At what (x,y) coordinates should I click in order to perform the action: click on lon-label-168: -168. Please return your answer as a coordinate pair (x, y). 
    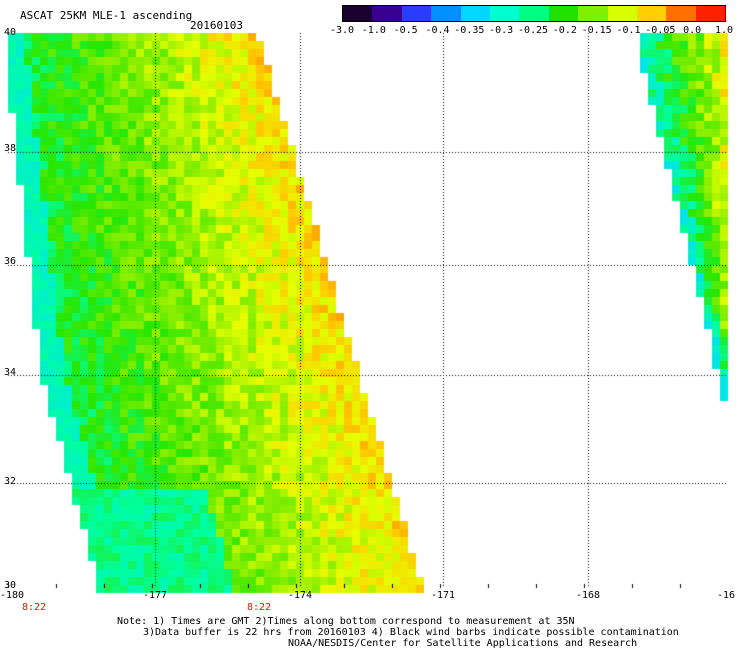
    Looking at the image, I should click on (588, 595).